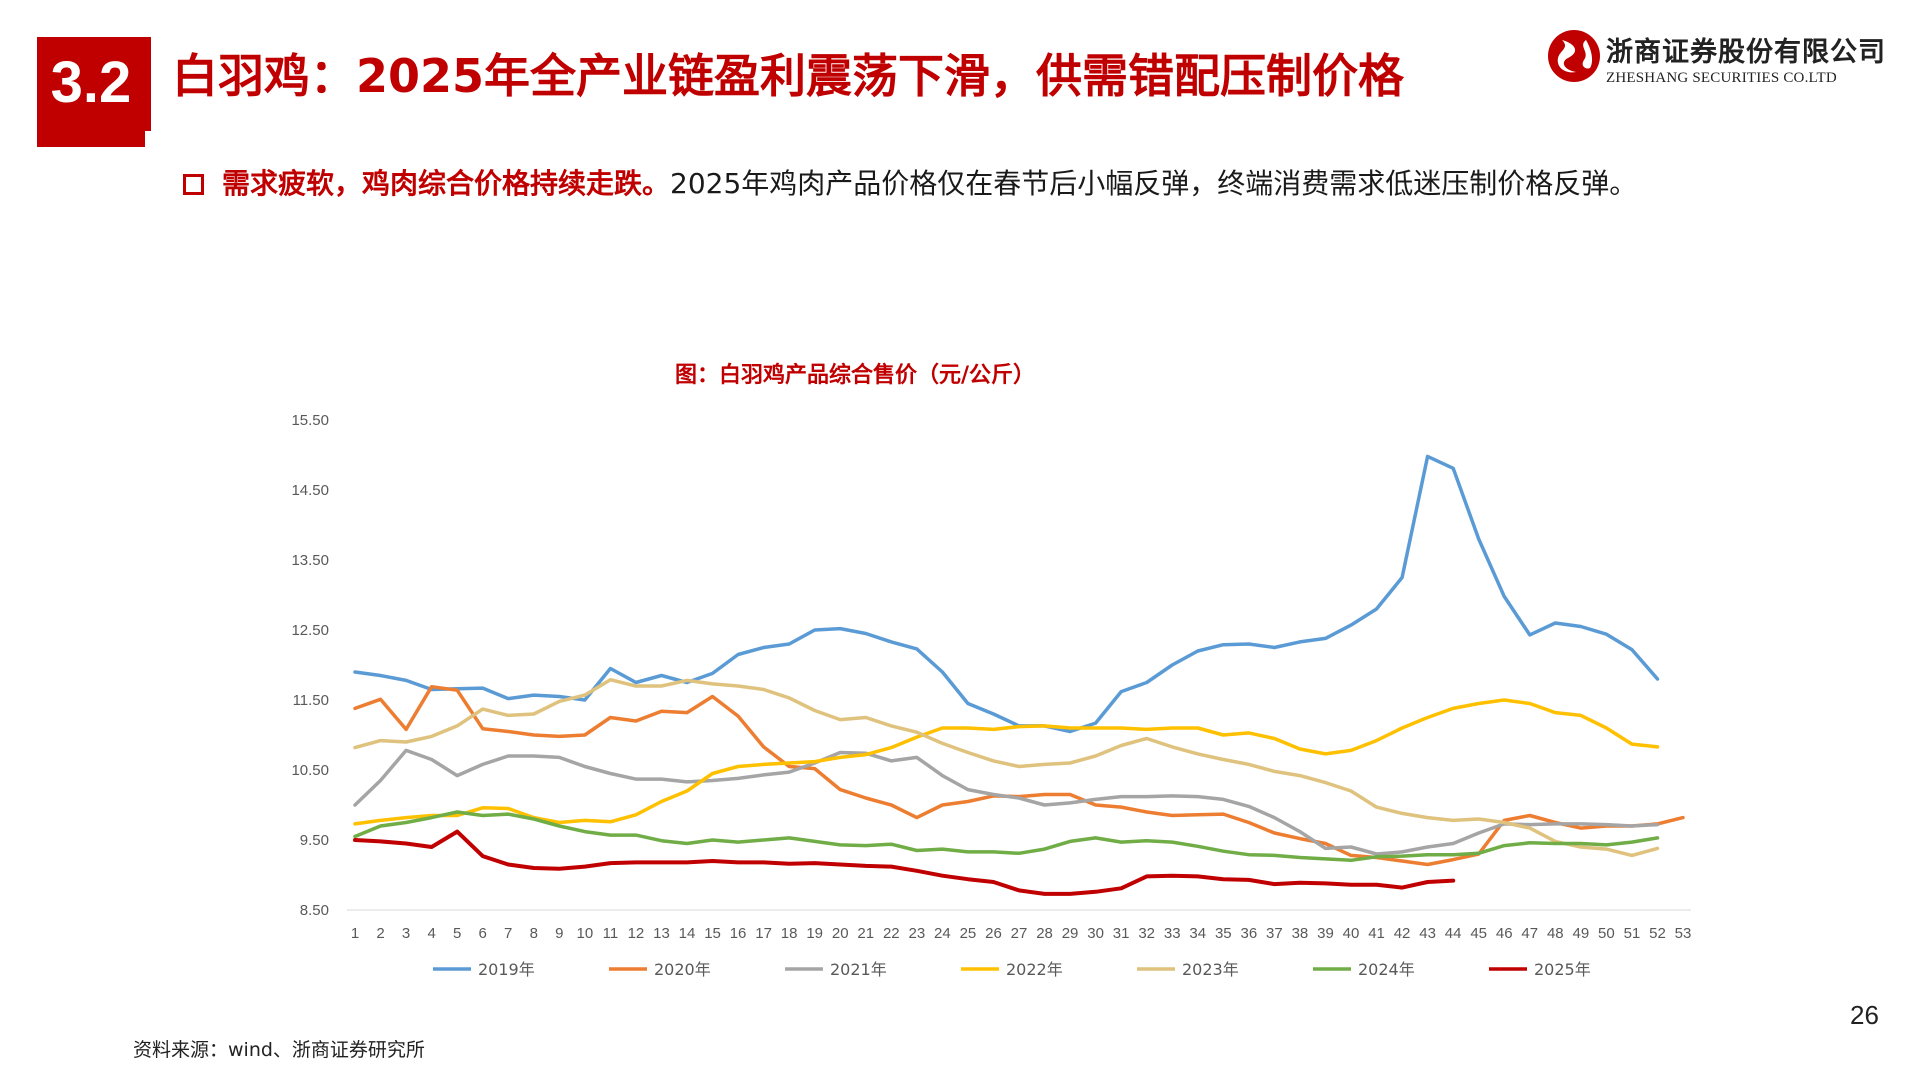 The height and width of the screenshot is (1080, 1920). I want to click on y-tick-label: 15.50, so click(310, 420).